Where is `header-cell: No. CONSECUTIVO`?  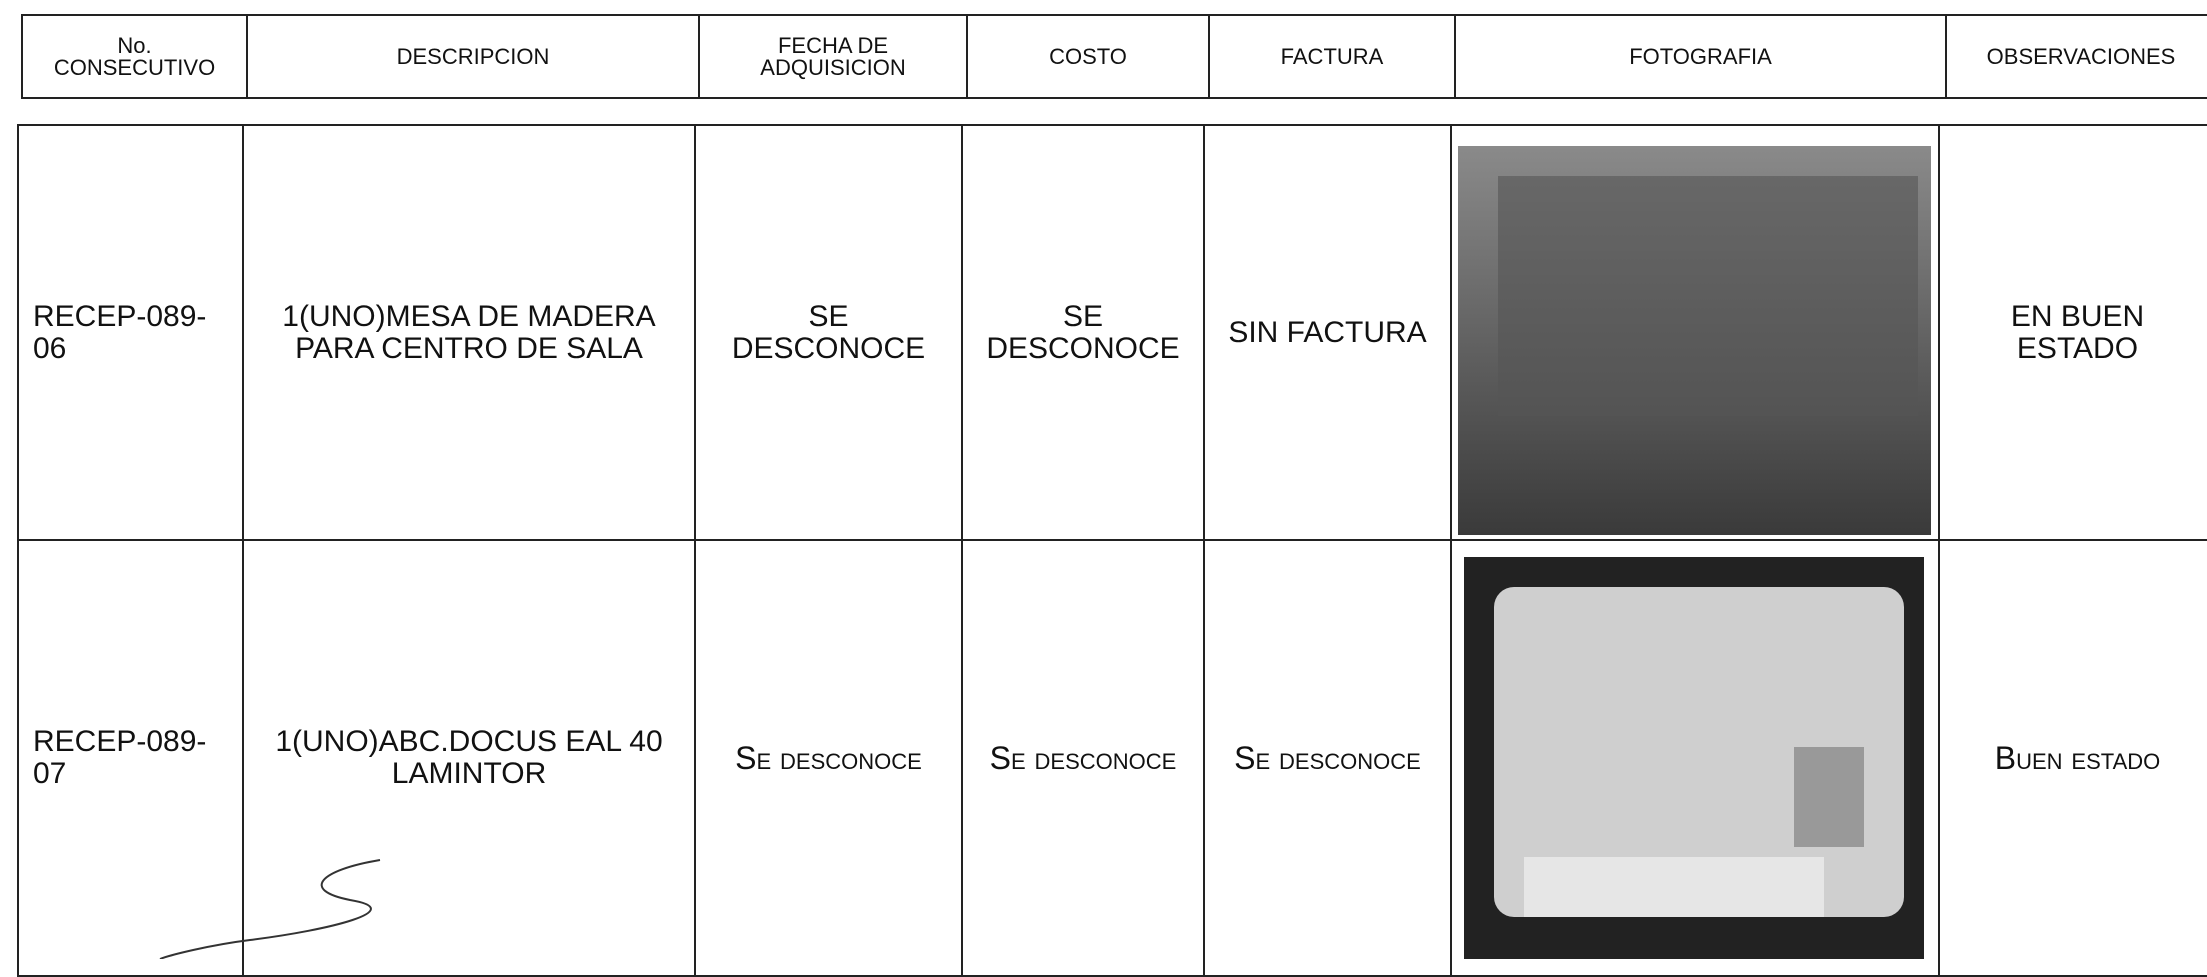
header-cell: No. CONSECUTIVO is located at coordinates (134, 56).